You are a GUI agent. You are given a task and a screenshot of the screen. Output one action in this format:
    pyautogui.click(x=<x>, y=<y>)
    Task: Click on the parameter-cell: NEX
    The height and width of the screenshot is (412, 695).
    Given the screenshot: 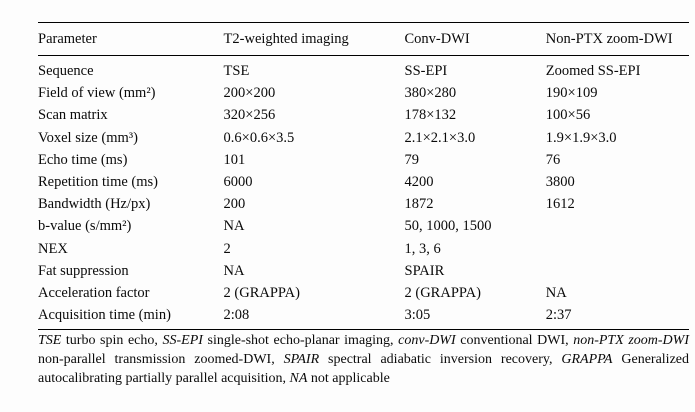 What is the action you would take?
    pyautogui.click(x=53, y=248)
    